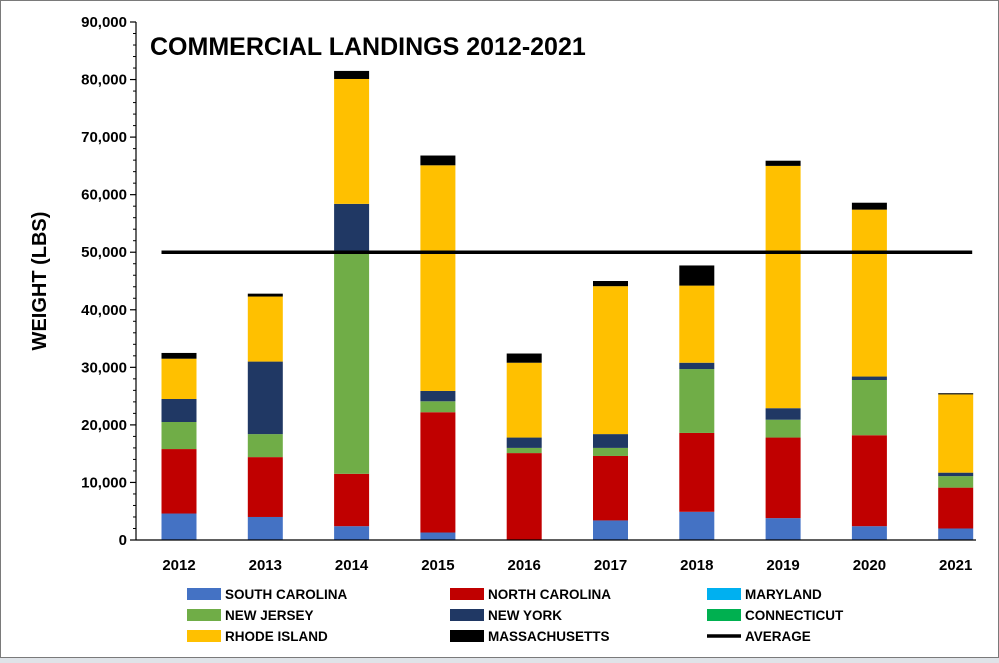 The height and width of the screenshot is (663, 999). I want to click on bar-north-carolina-2020, so click(869, 481).